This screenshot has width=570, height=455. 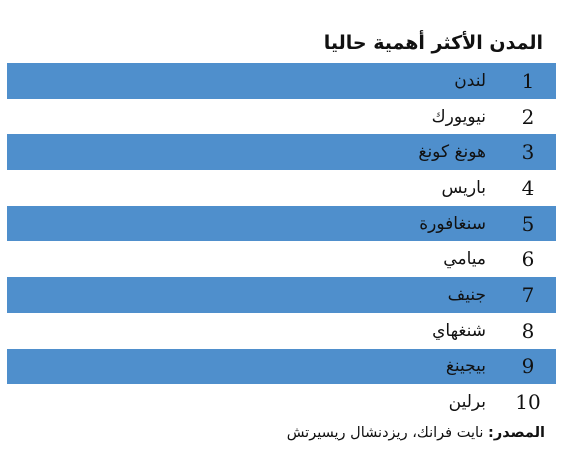 What do you see at coordinates (465, 366) in the screenshot?
I see `city-name: بيجينغ` at bounding box center [465, 366].